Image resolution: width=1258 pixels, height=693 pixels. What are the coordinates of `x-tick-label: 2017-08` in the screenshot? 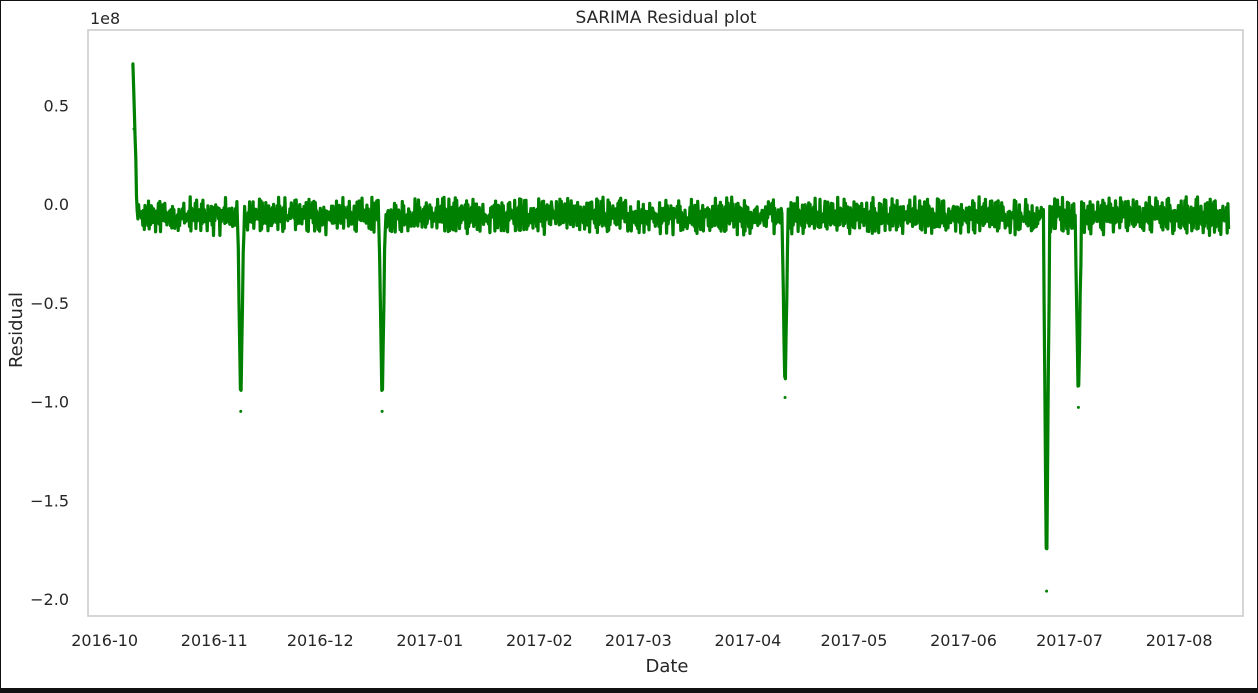 It's located at (1179, 640).